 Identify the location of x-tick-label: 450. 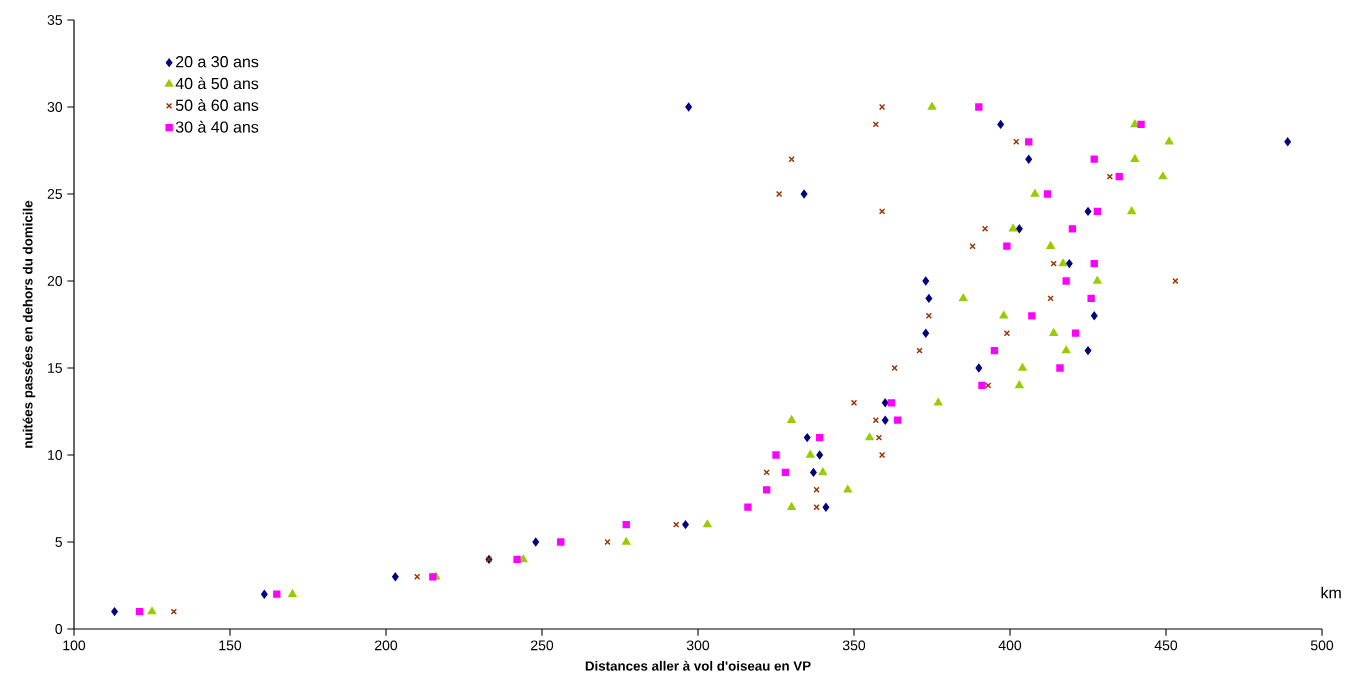
(1166, 645).